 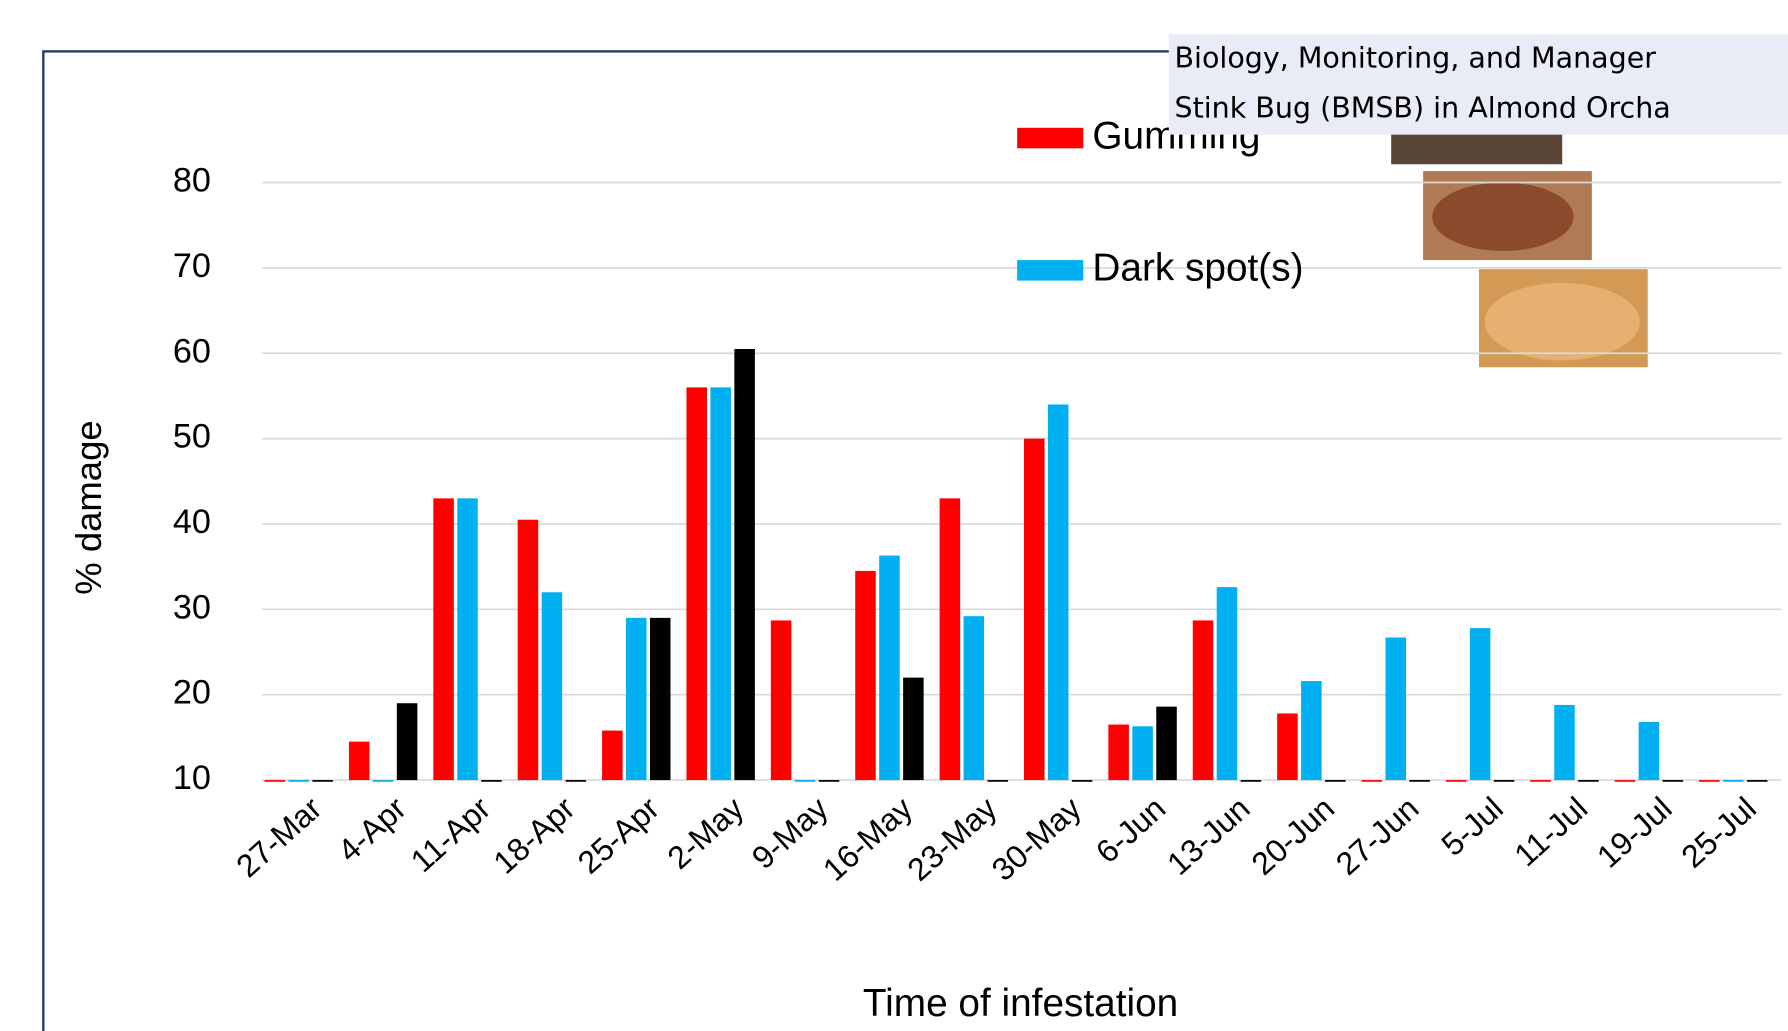 What do you see at coordinates (192, 181) in the screenshot?
I see `y-tick-label: 80` at bounding box center [192, 181].